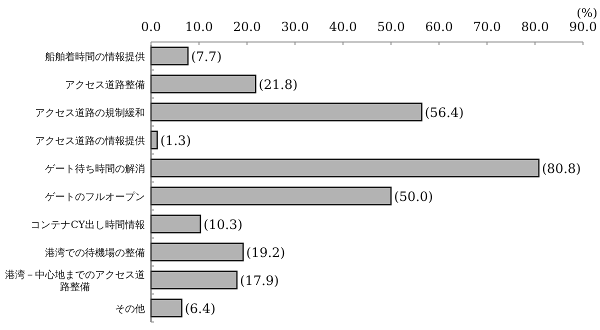  Describe the element at coordinates (105, 85) in the screenshot. I see `y-tick-label: アクセス道路整備` at that location.